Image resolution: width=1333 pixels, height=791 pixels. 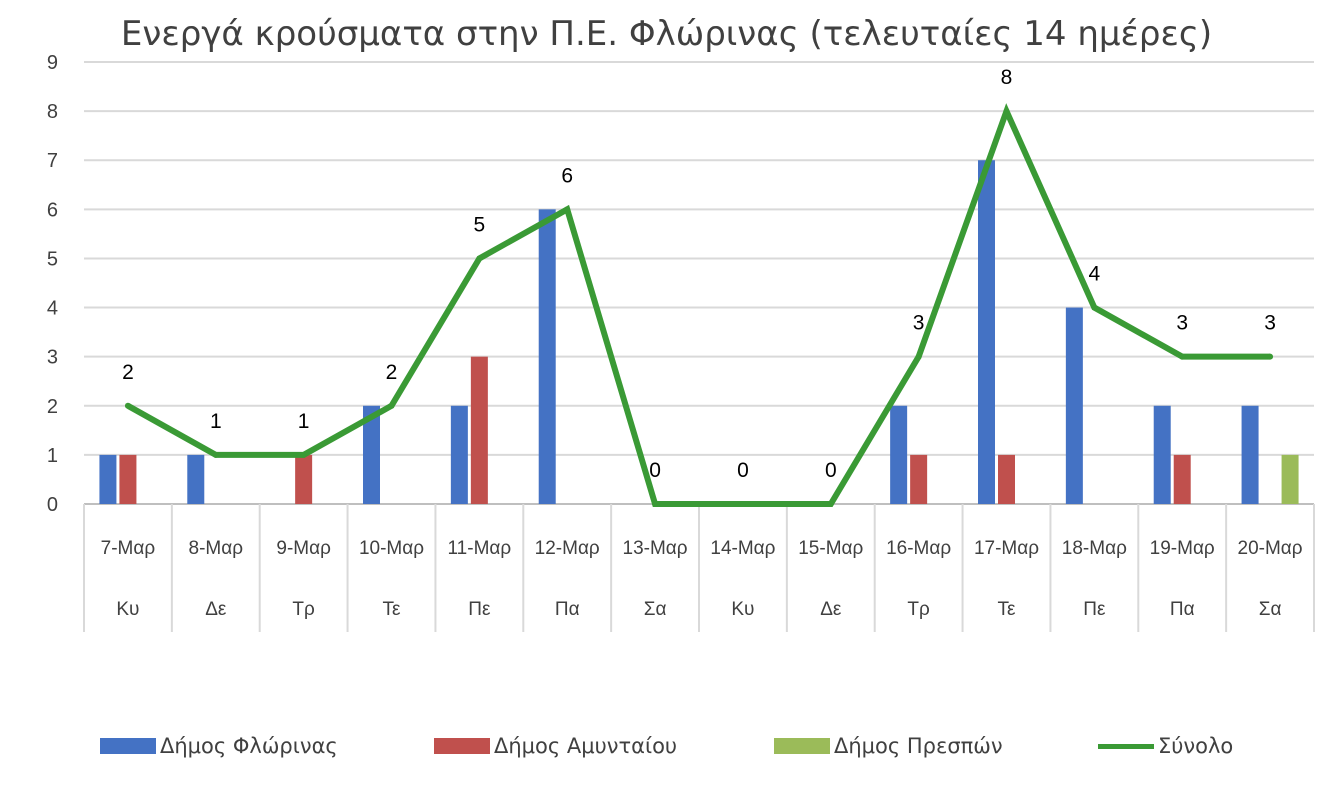 I want to click on legend-item-prespes: Δήμος Πρεσπών, so click(x=888, y=746).